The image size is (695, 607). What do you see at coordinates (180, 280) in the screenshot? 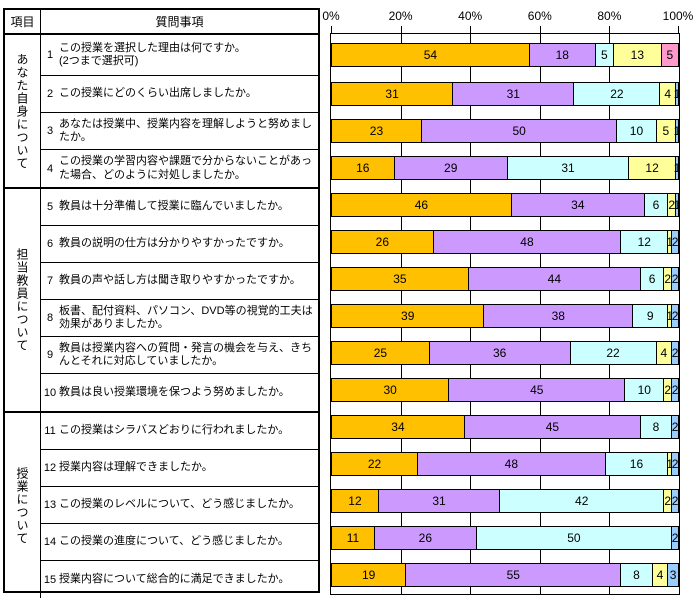
I see `question-text-line: 教員の声や話し方は聞き取りやすかったですか。` at bounding box center [180, 280].